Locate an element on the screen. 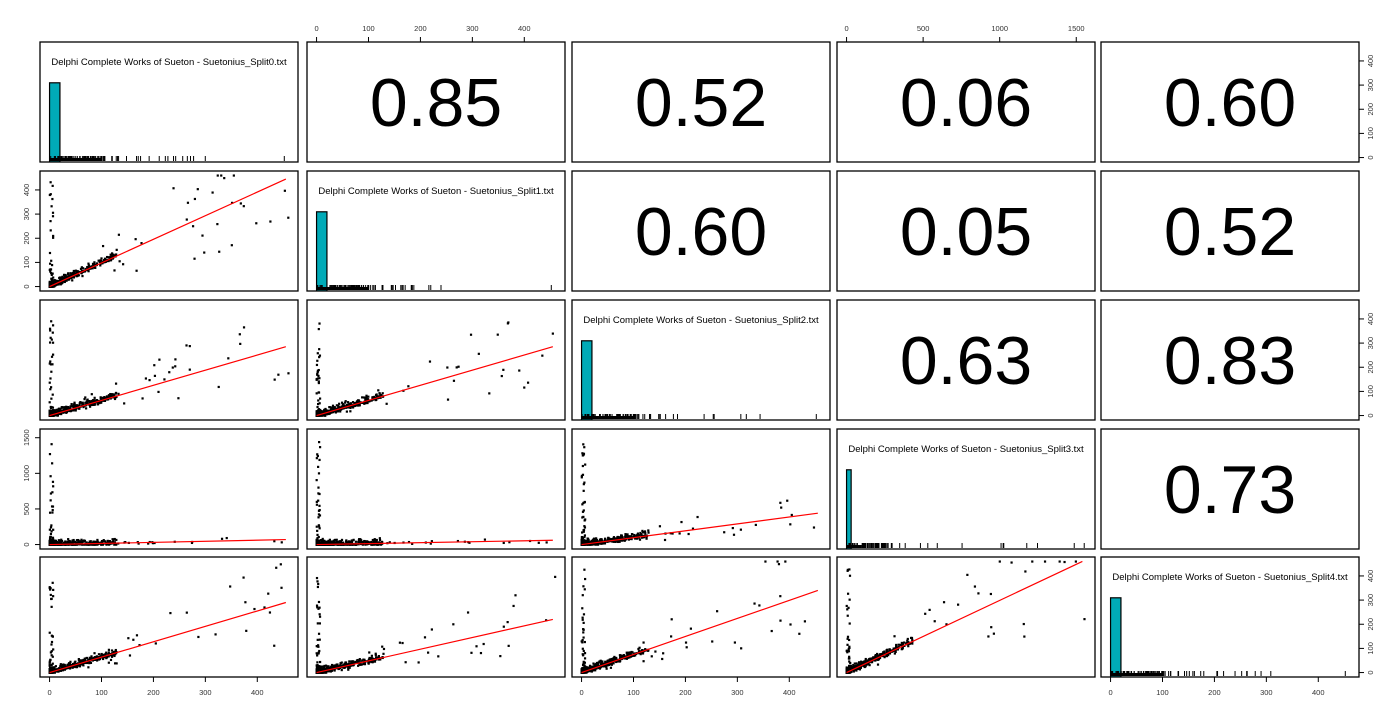 The image size is (1400, 725). correlation-value: 0.52 is located at coordinates (1230, 232).